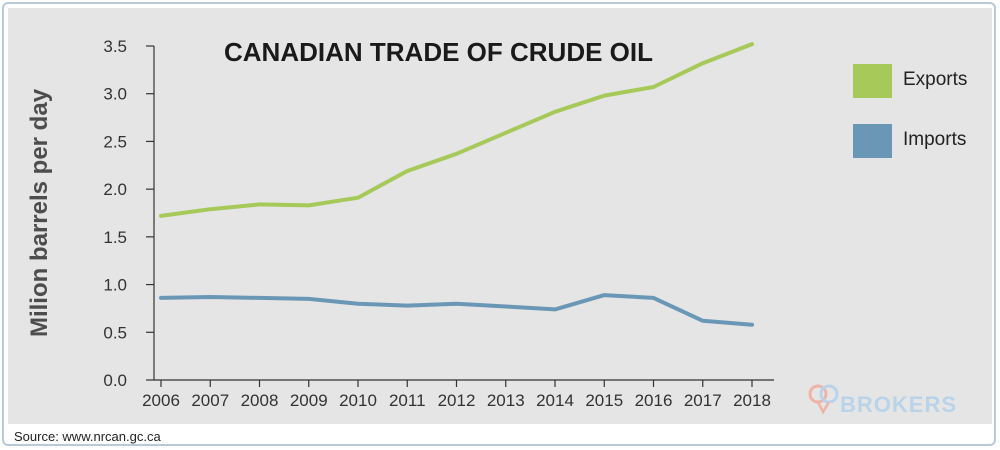  I want to click on x-tick-label: 2011, so click(407, 400).